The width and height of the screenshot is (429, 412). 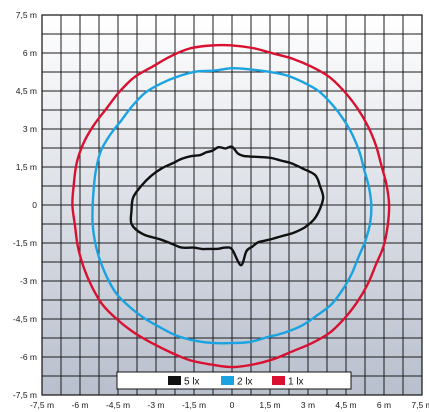 I want to click on y-tick-label: -7,5 m, so click(x=25, y=395).